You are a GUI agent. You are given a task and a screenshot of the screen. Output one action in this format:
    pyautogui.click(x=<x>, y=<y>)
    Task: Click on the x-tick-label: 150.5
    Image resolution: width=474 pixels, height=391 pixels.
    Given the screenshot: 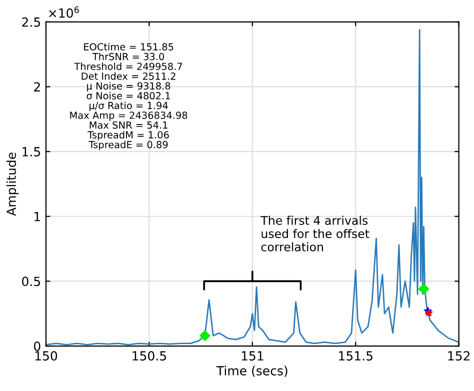 What is the action you would take?
    pyautogui.click(x=149, y=356)
    